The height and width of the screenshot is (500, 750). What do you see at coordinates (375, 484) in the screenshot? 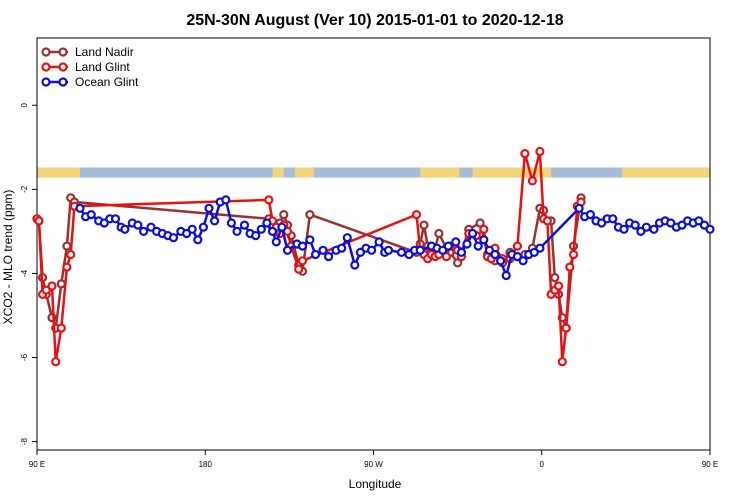
I see `x-axis-label: Longitude` at bounding box center [375, 484].